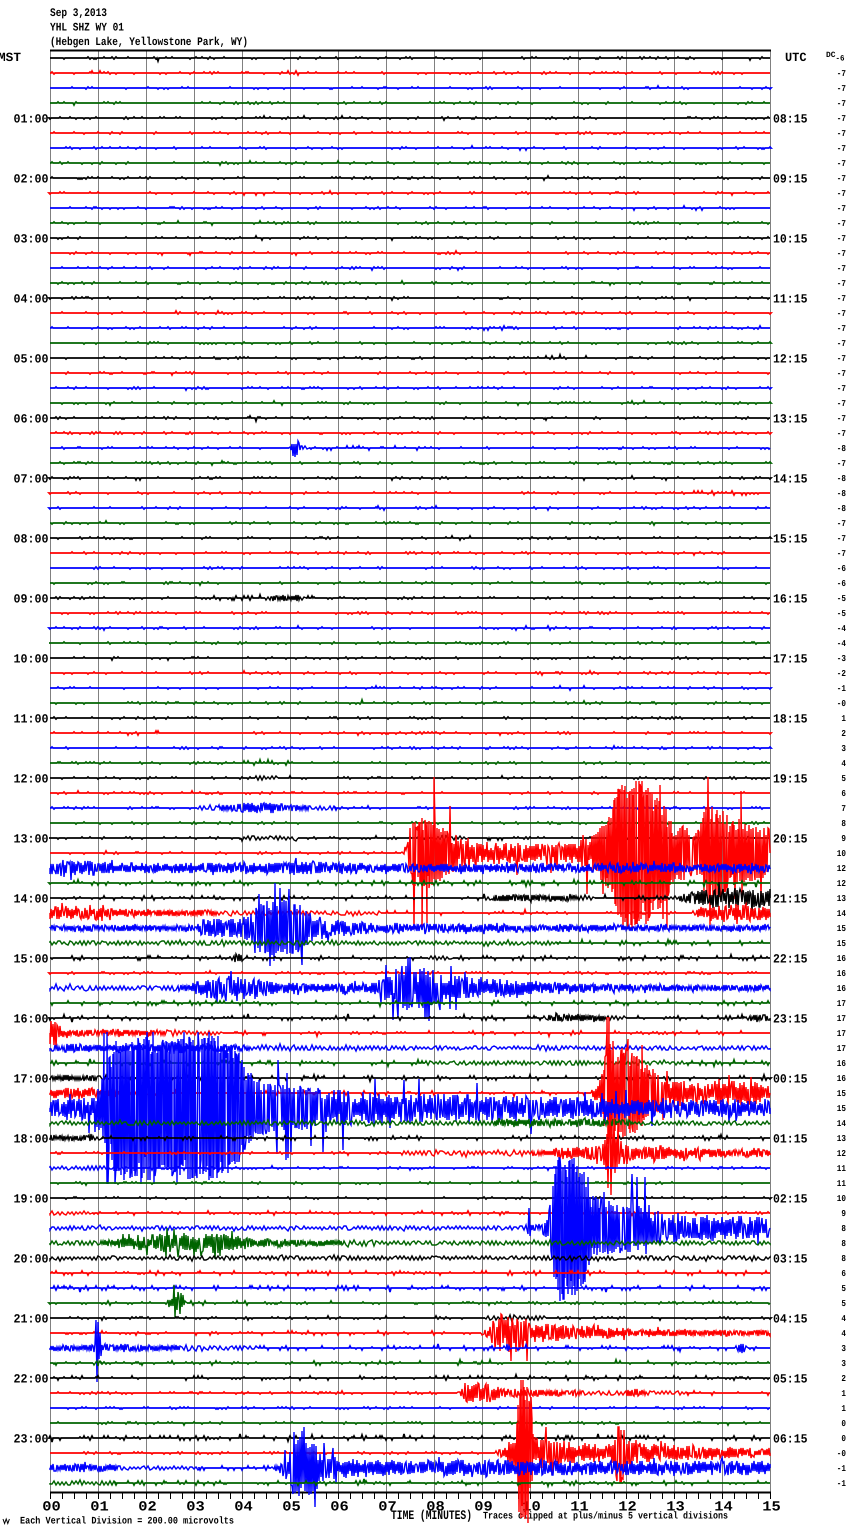 This screenshot has height=1539, width=850. I want to click on svg-text: 0, so click(843, 1439).